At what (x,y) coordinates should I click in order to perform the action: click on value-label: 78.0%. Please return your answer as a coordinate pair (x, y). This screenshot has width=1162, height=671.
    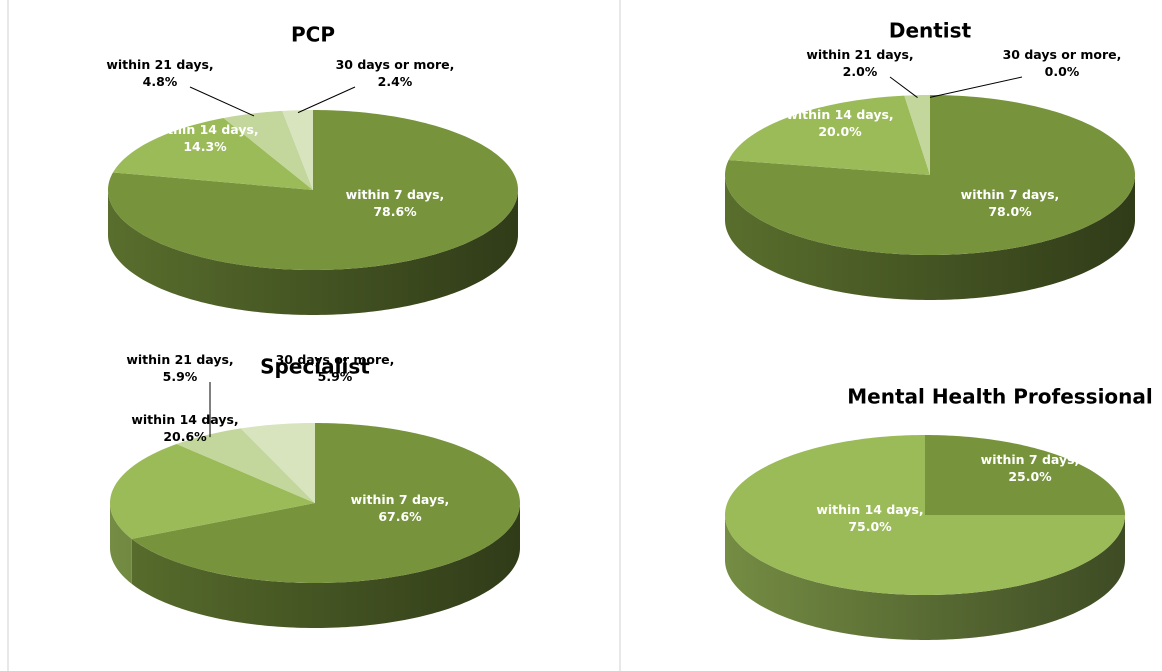
    Looking at the image, I should click on (1010, 211).